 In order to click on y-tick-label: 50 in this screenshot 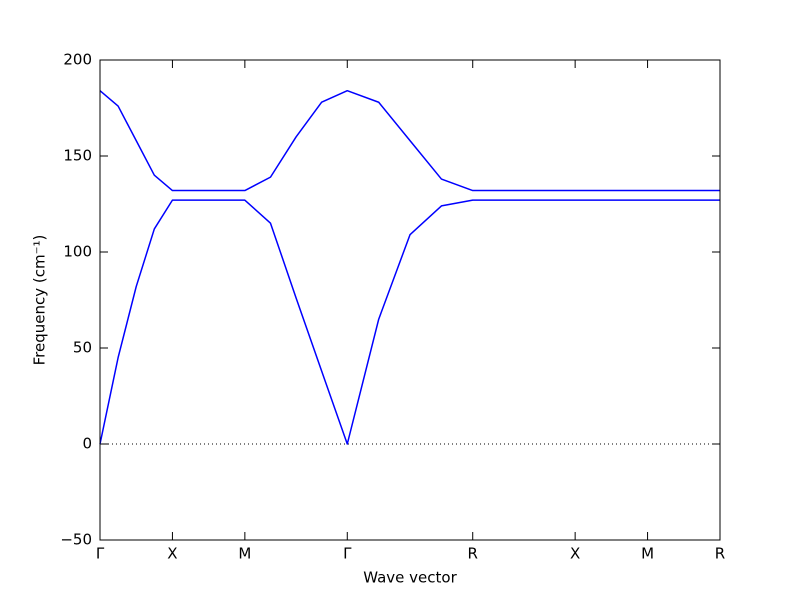, I will do `click(82, 348)`.